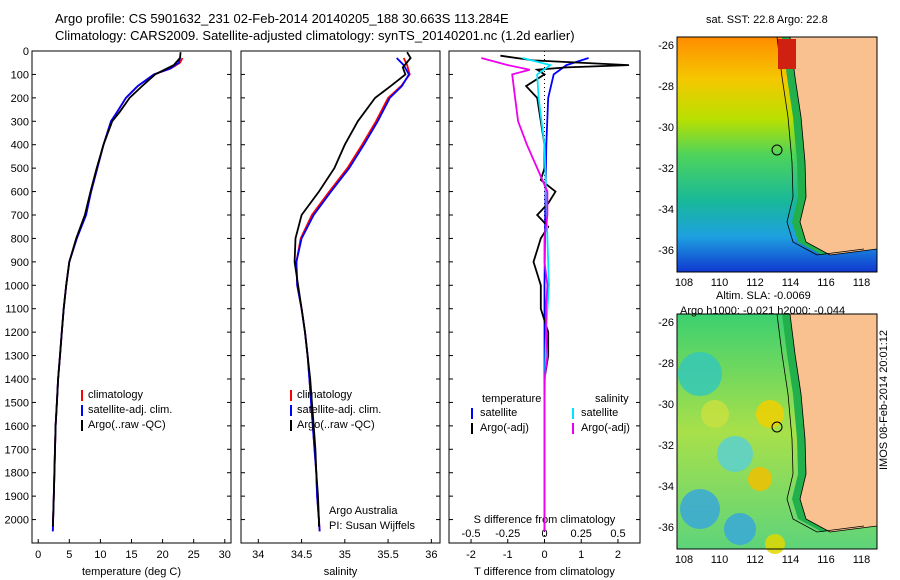 This screenshot has height=580, width=900. I want to click on diff-t-tick-label: 0, so click(544, 555).